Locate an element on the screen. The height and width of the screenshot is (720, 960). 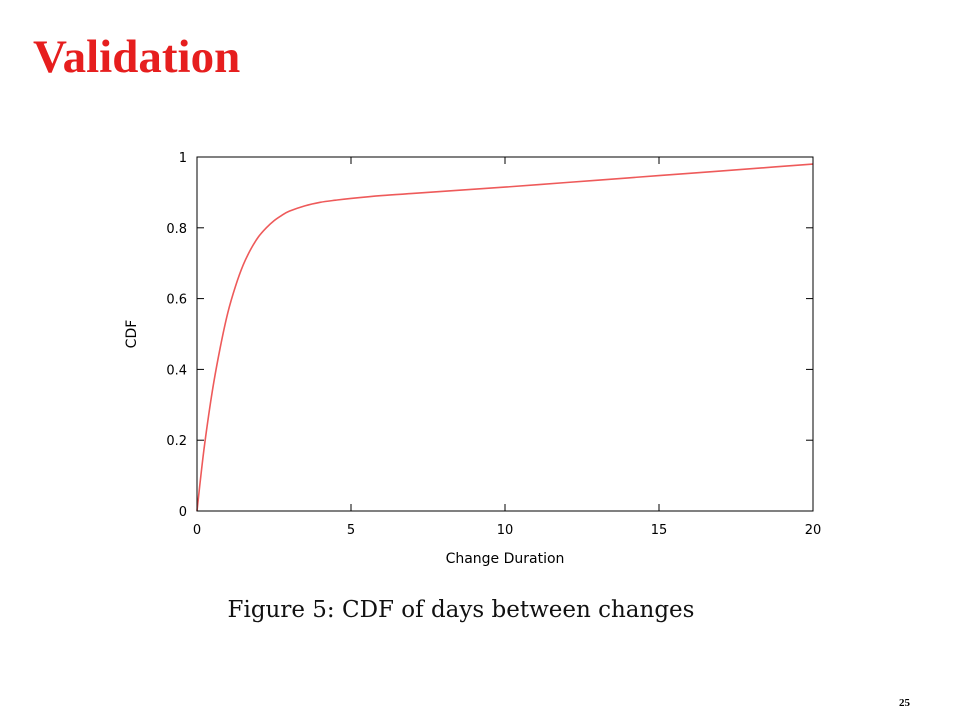
y-tick-label: 0 is located at coordinates (183, 512).